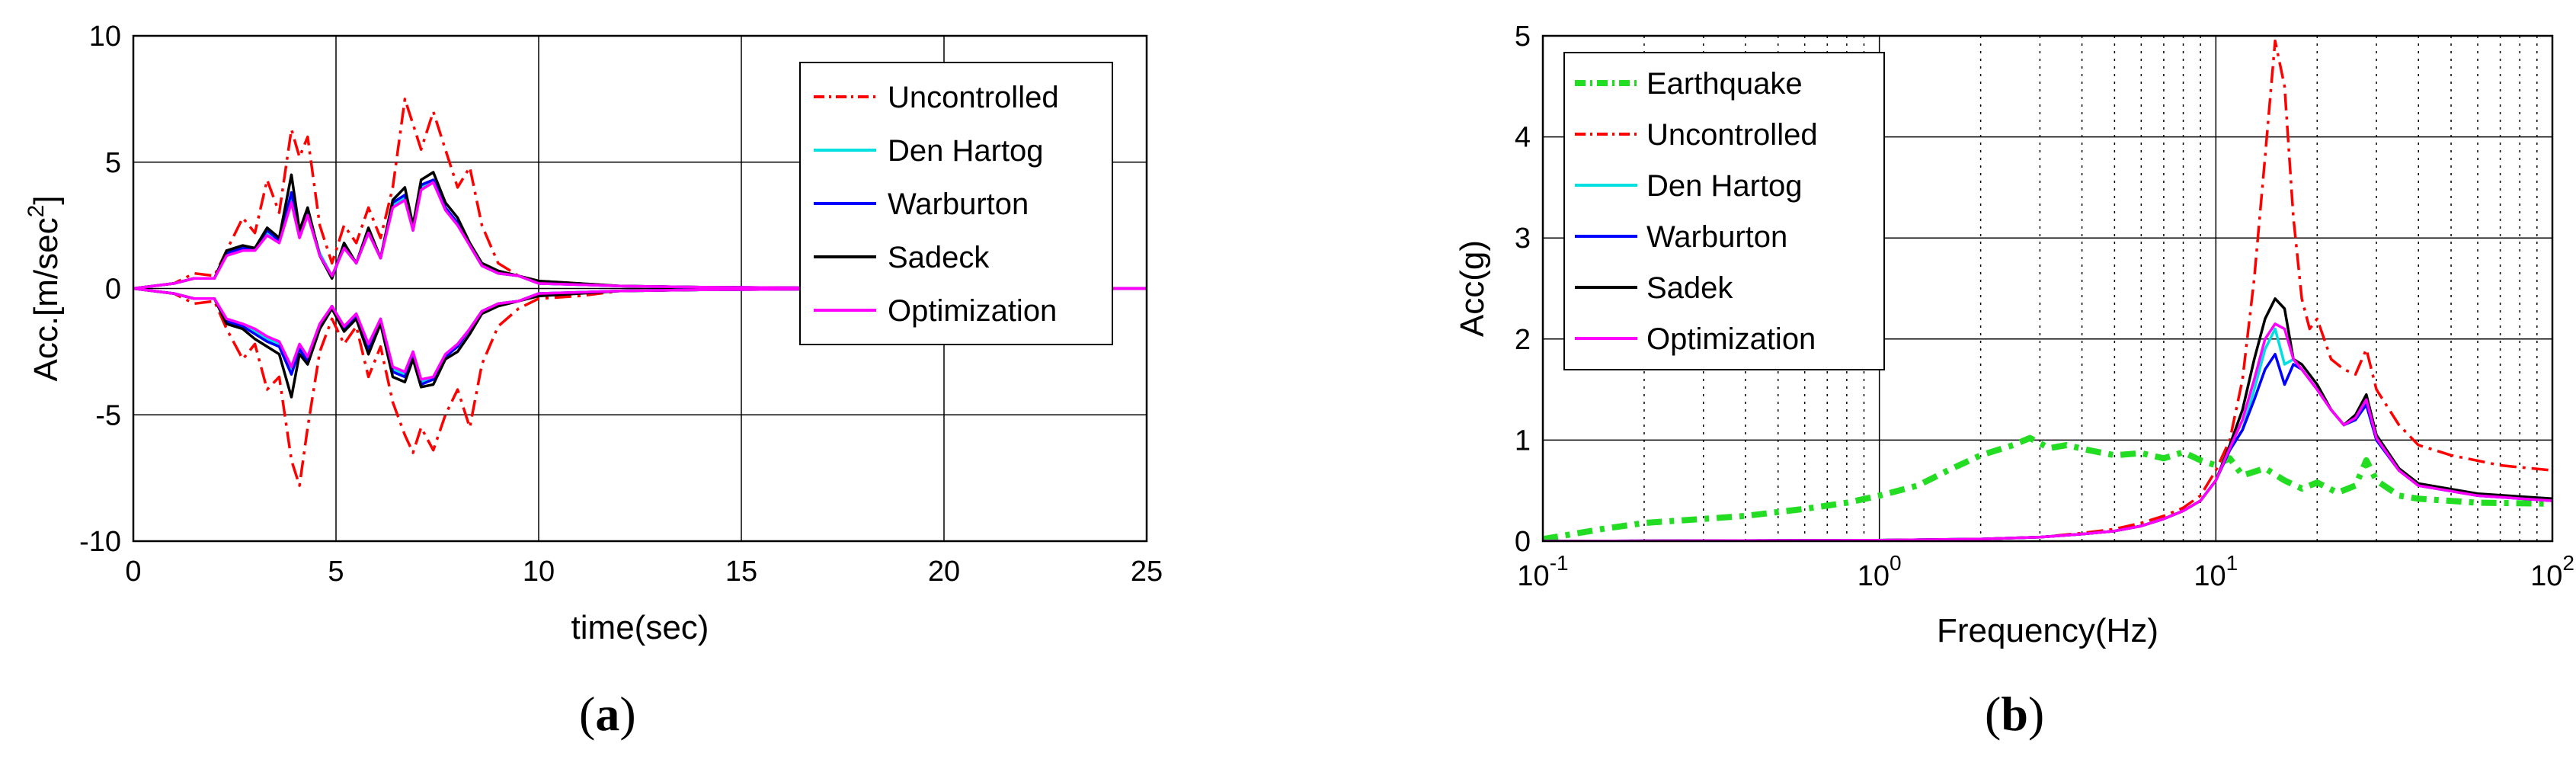 This screenshot has height=766, width=2576. I want to click on caption-b-letter: b, so click(2014, 714).